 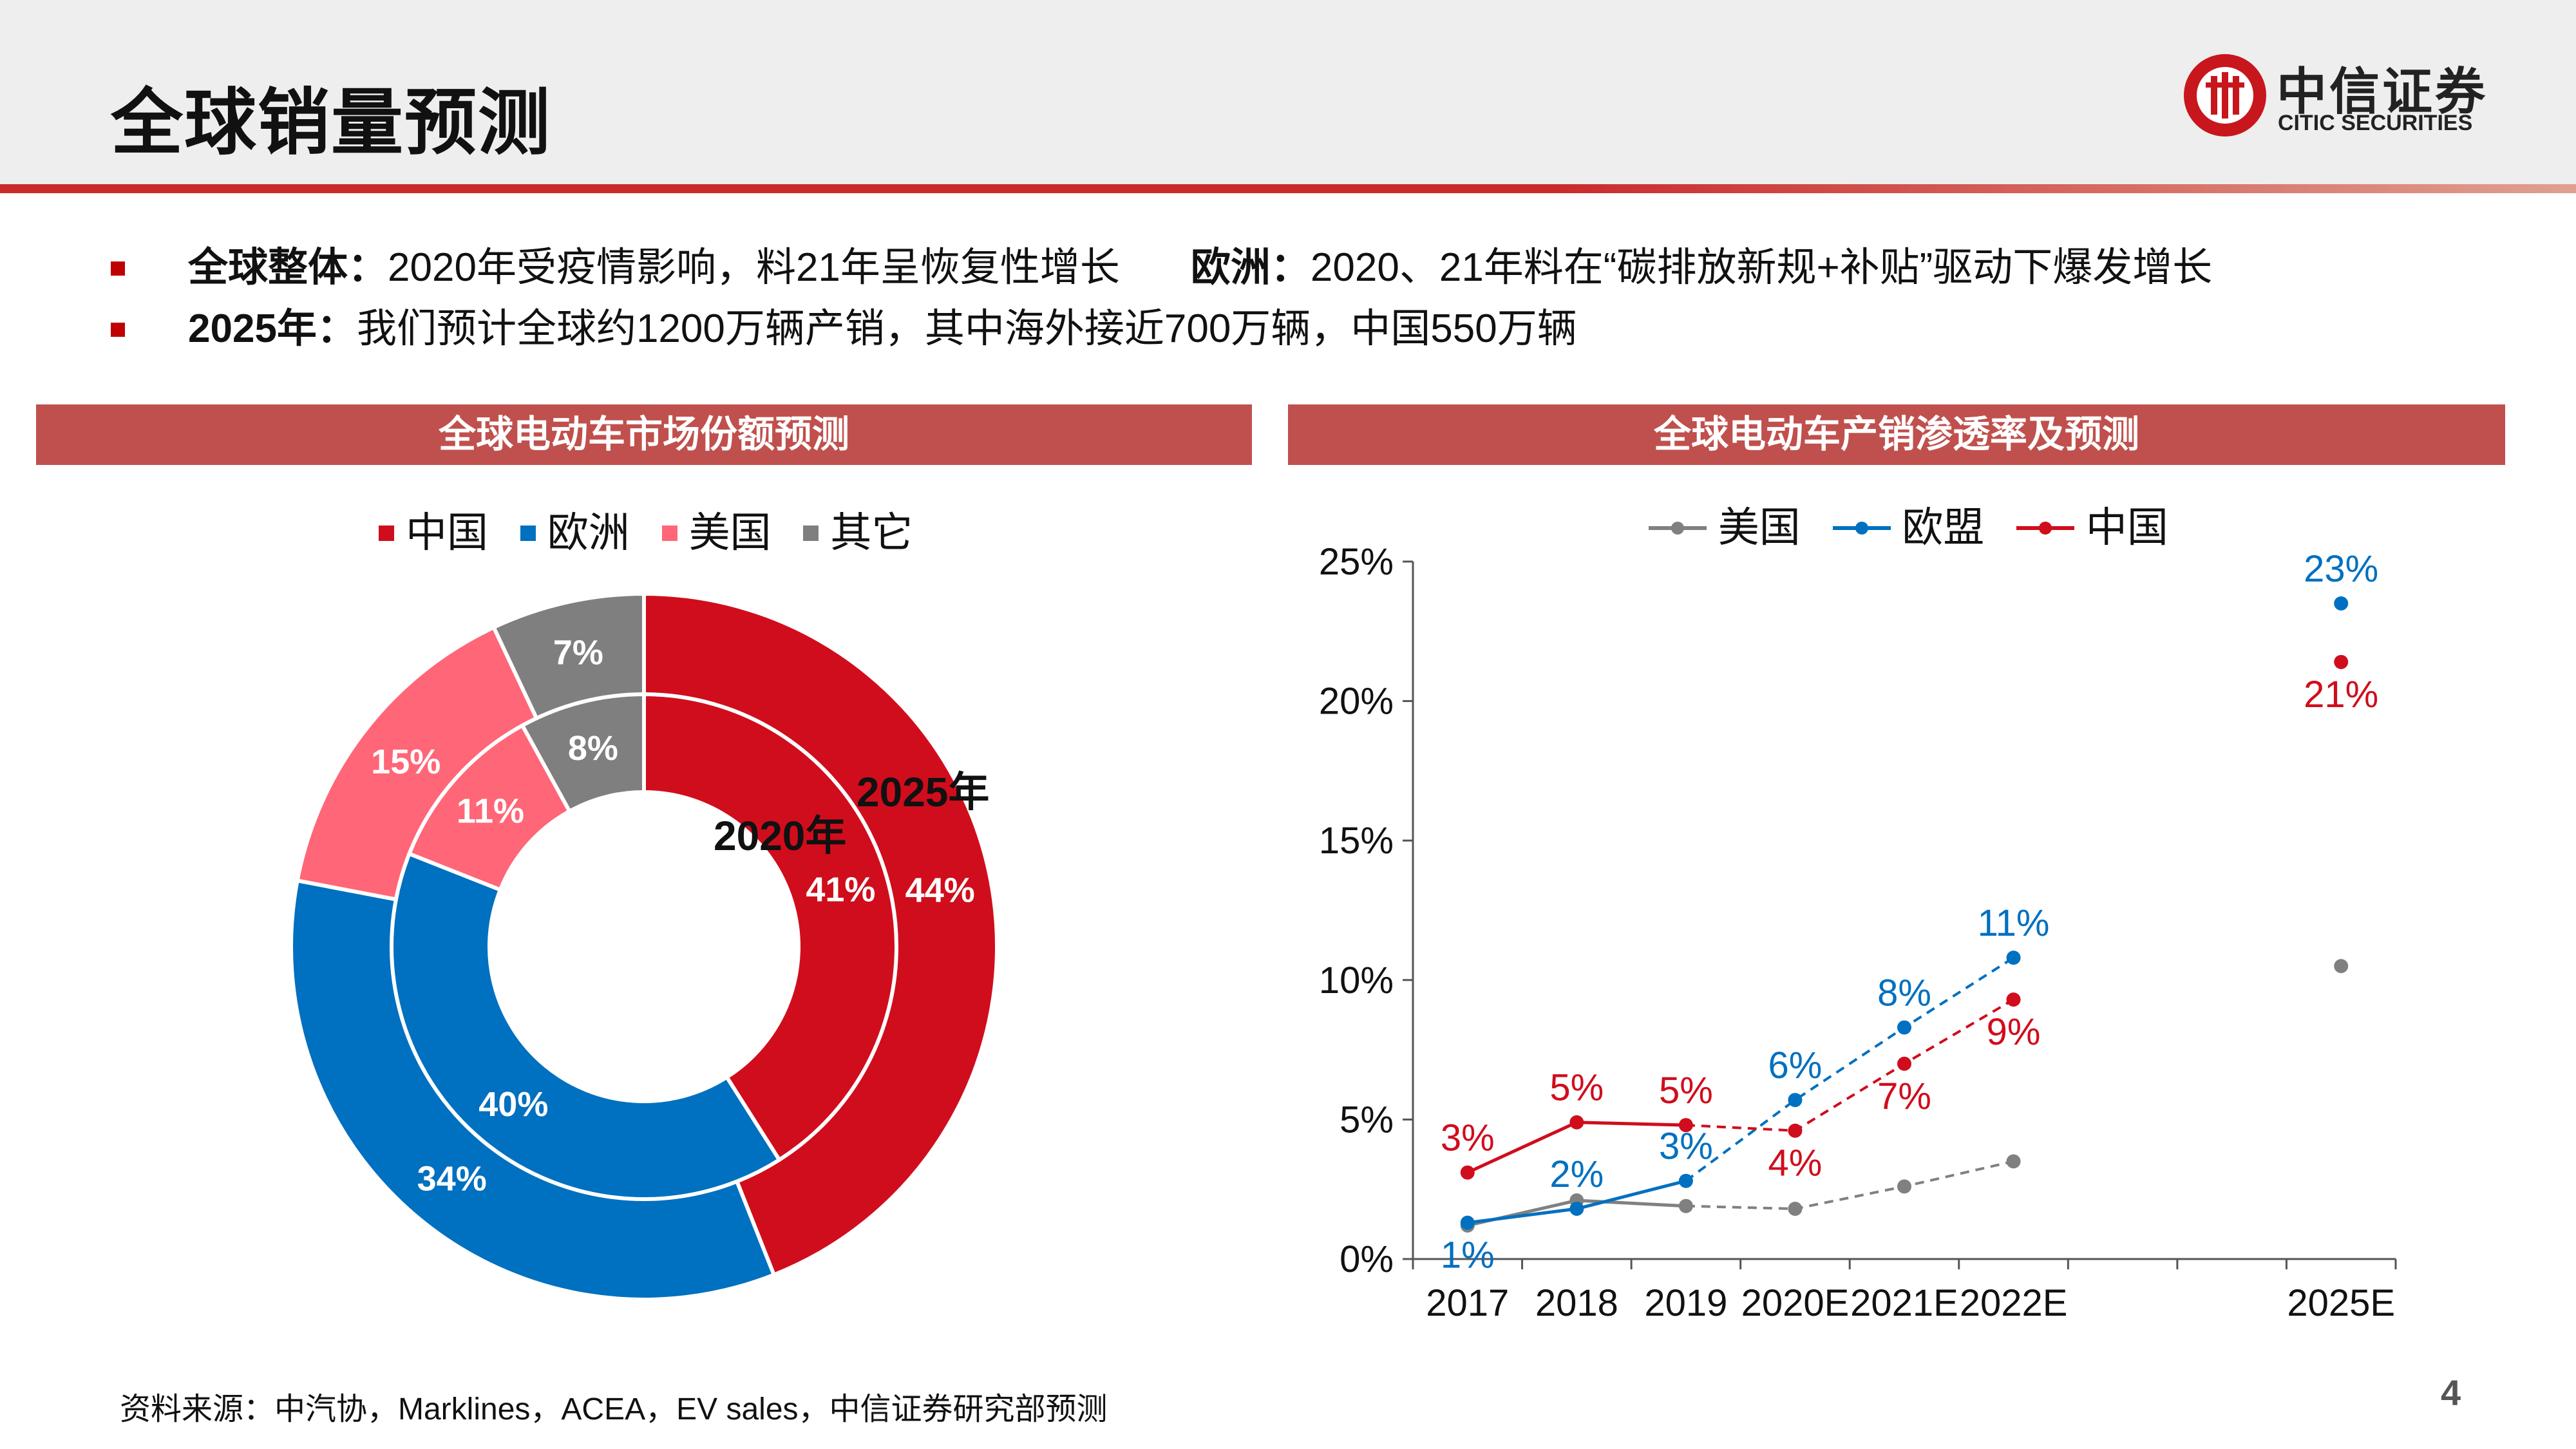 What do you see at coordinates (272, 329) in the screenshot?
I see `bullet-heading: 2025年：` at bounding box center [272, 329].